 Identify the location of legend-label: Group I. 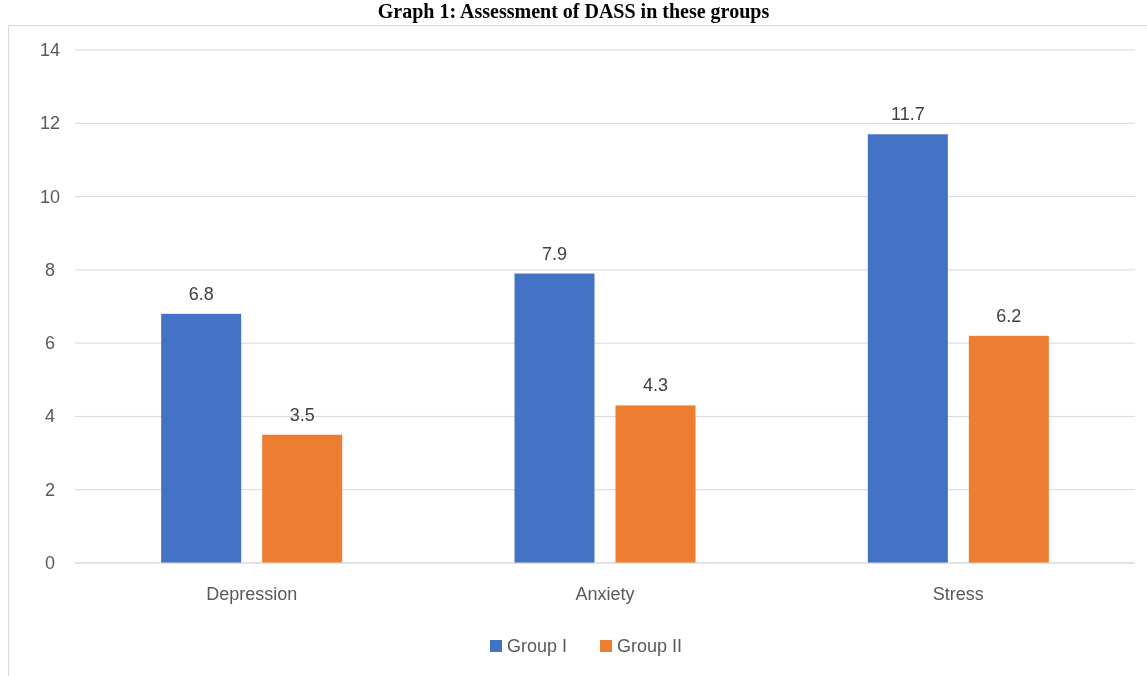
(537, 646).